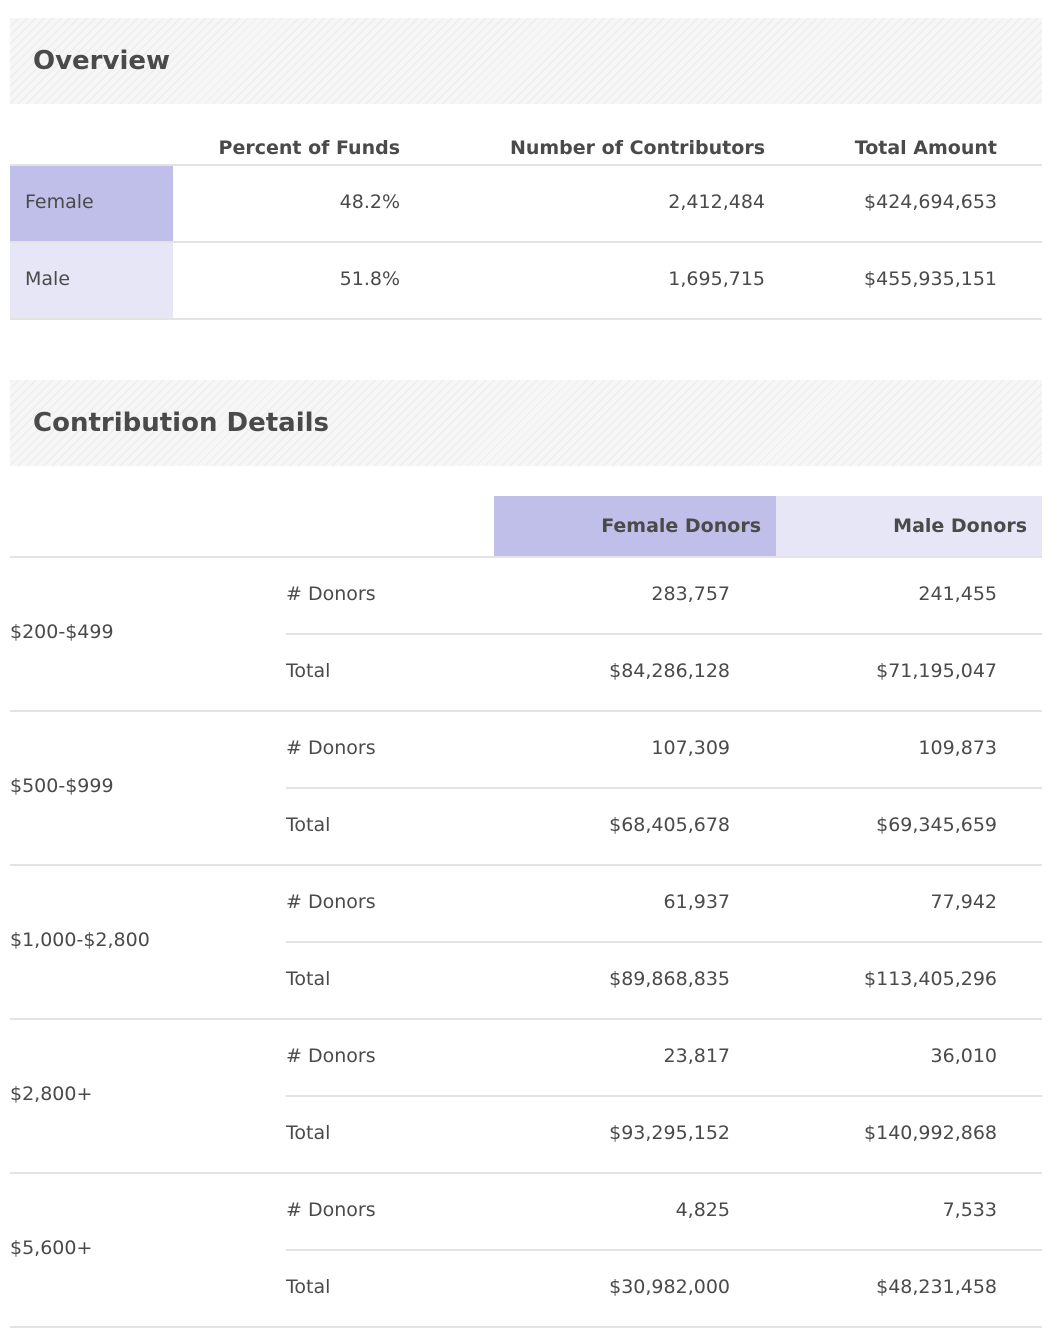  Describe the element at coordinates (690, 748) in the screenshot. I see `female-value: 107,309` at that location.